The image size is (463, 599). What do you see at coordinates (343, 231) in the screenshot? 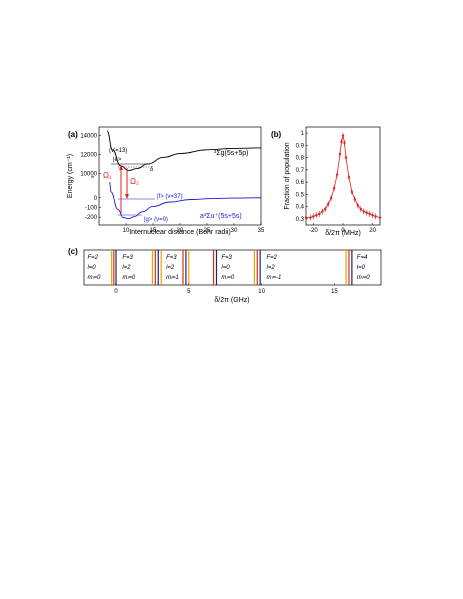
I see `panel-b-xtick-label: 0` at bounding box center [343, 231].